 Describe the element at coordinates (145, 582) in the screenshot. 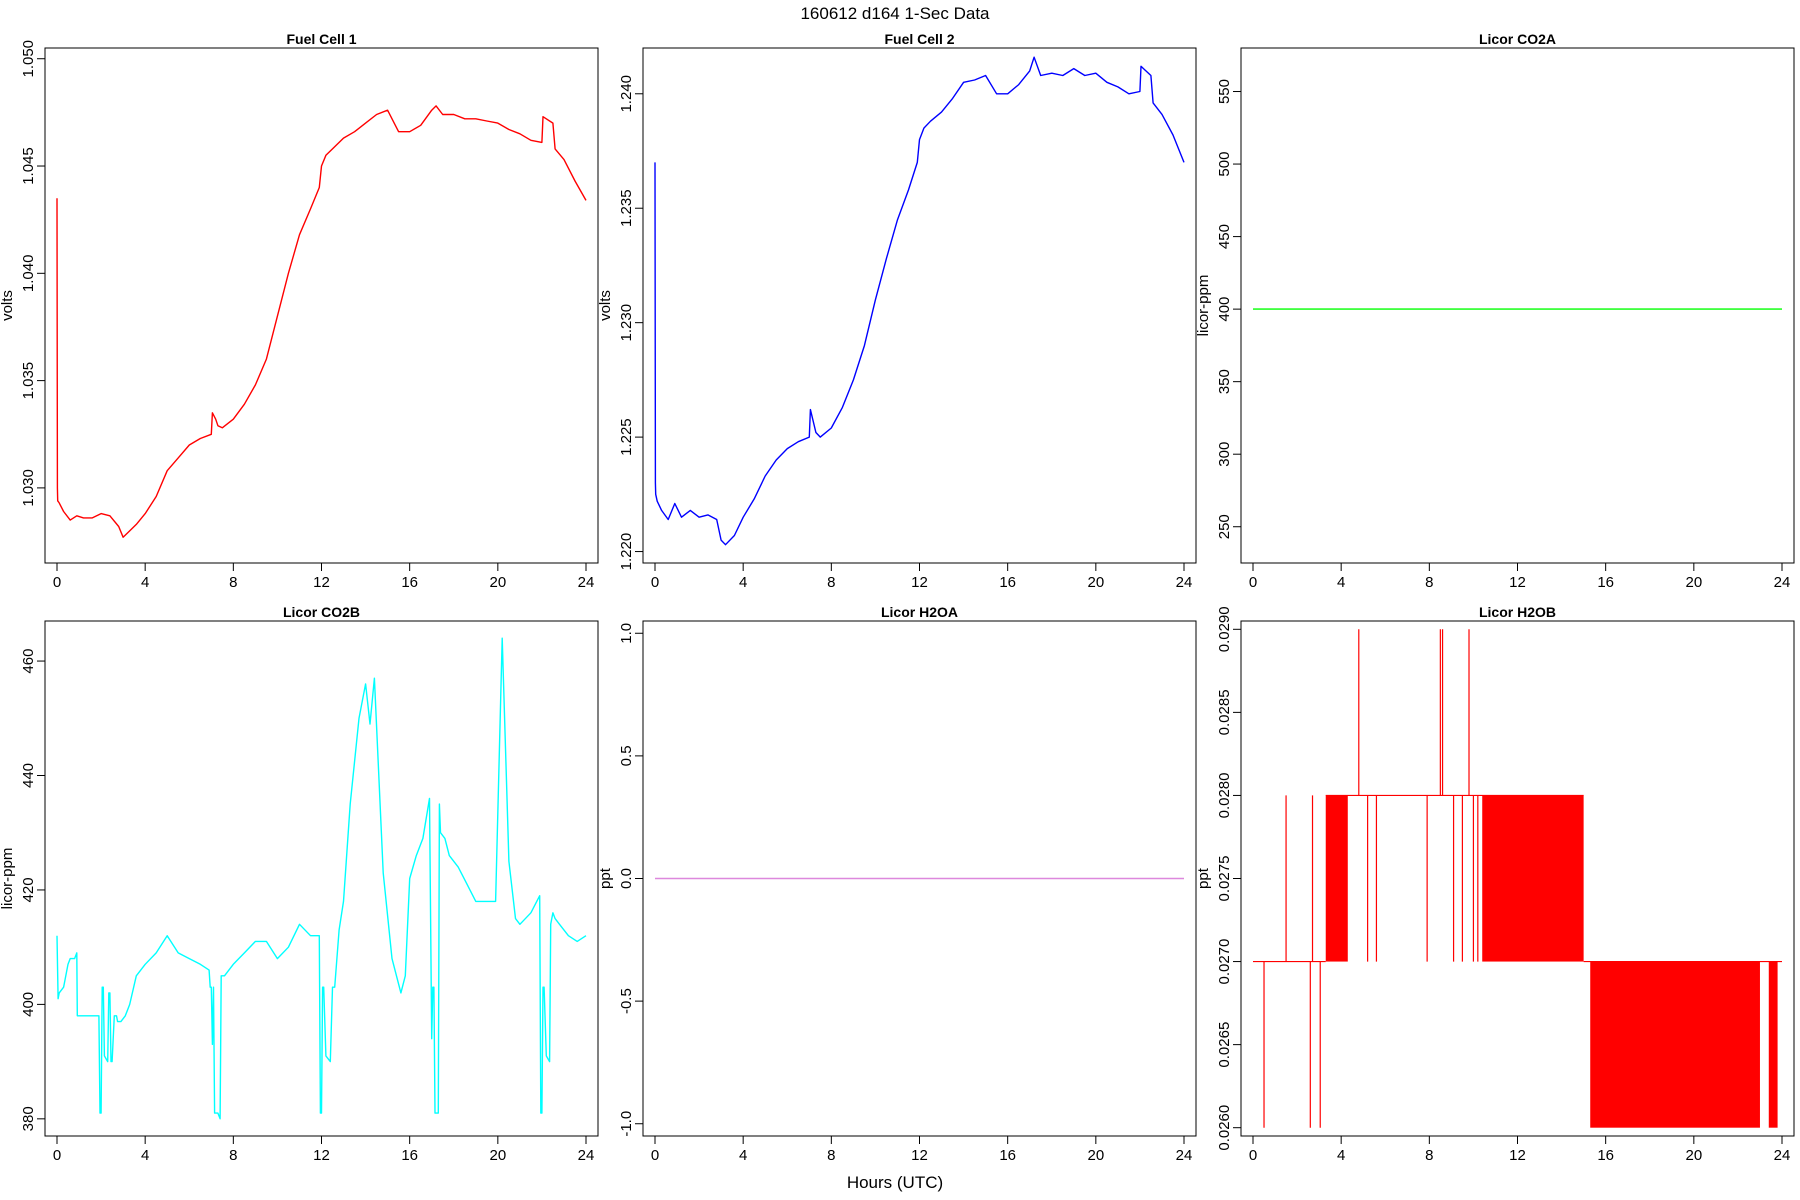

I see `chart-1-x-tick-label: 4` at that location.